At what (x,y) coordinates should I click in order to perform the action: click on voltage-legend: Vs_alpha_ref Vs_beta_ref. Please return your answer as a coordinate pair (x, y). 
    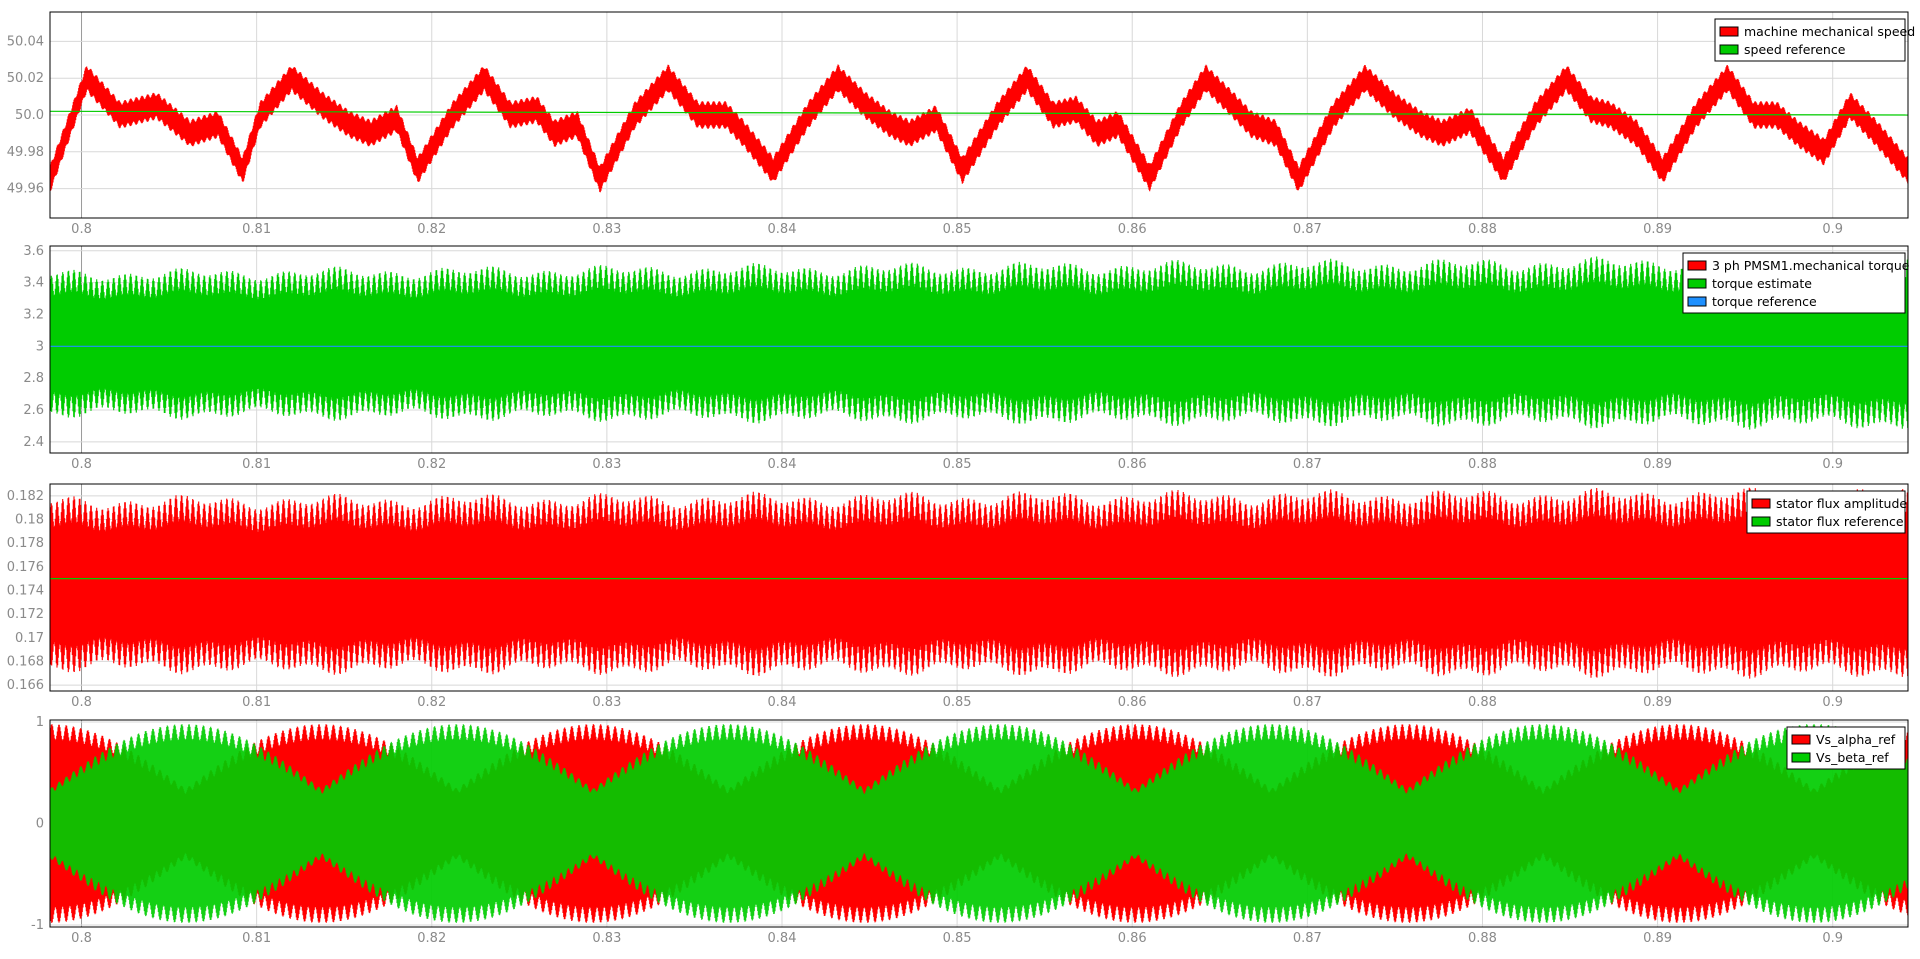
    Looking at the image, I should click on (1846, 748).